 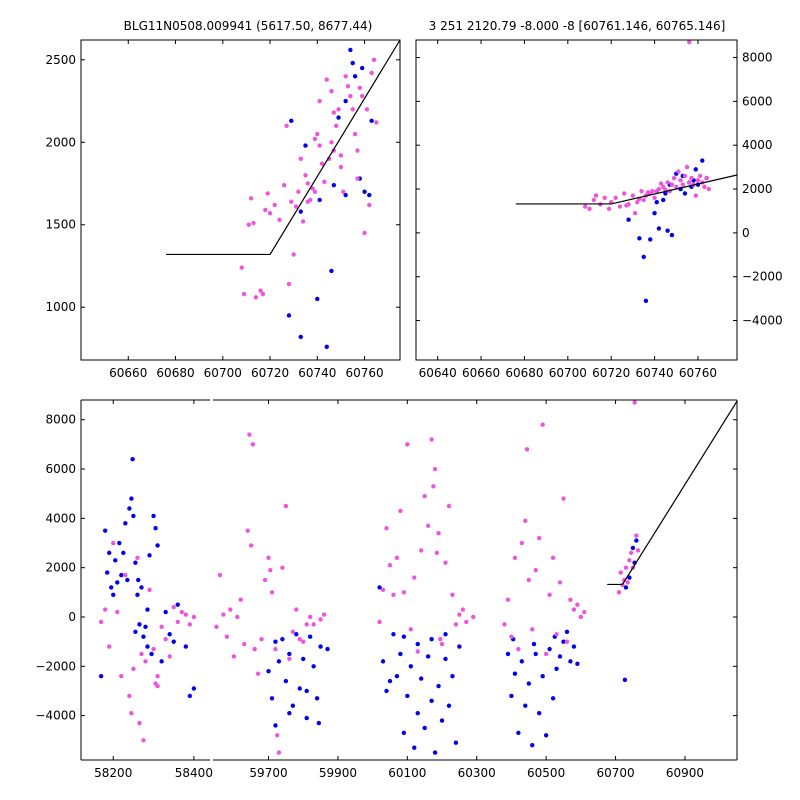 I want to click on top-right-xtick-label: 60660, so click(x=481, y=373).